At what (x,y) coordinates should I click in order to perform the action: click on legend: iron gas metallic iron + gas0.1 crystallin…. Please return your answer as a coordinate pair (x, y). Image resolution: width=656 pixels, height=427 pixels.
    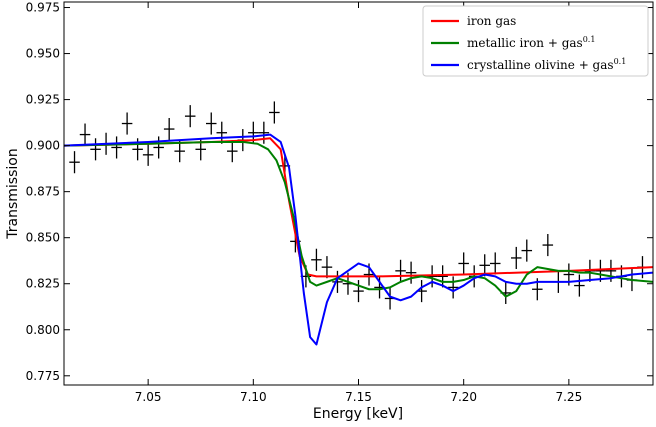
    Looking at the image, I should click on (535, 41).